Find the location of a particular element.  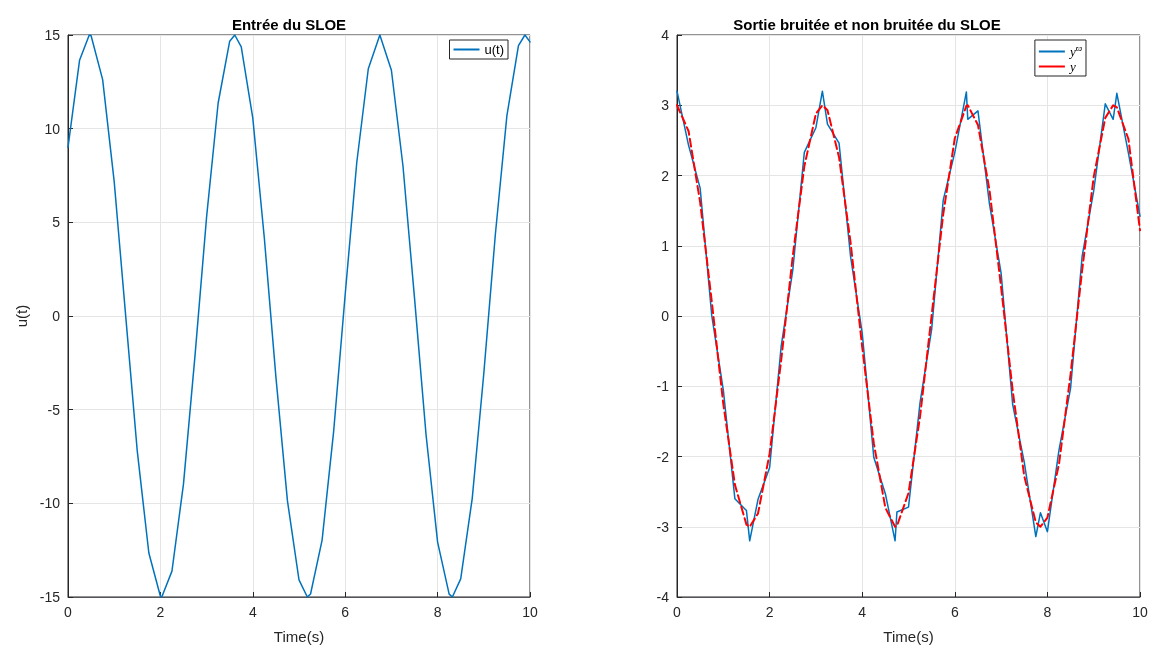

y-tick-label: 2 is located at coordinates (665, 175).